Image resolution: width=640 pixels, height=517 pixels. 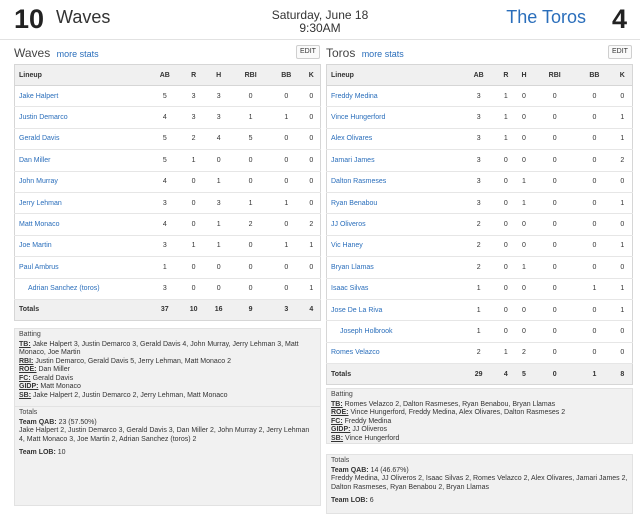 I want to click on player-name-link: Joe Martin, so click(x=81, y=246).